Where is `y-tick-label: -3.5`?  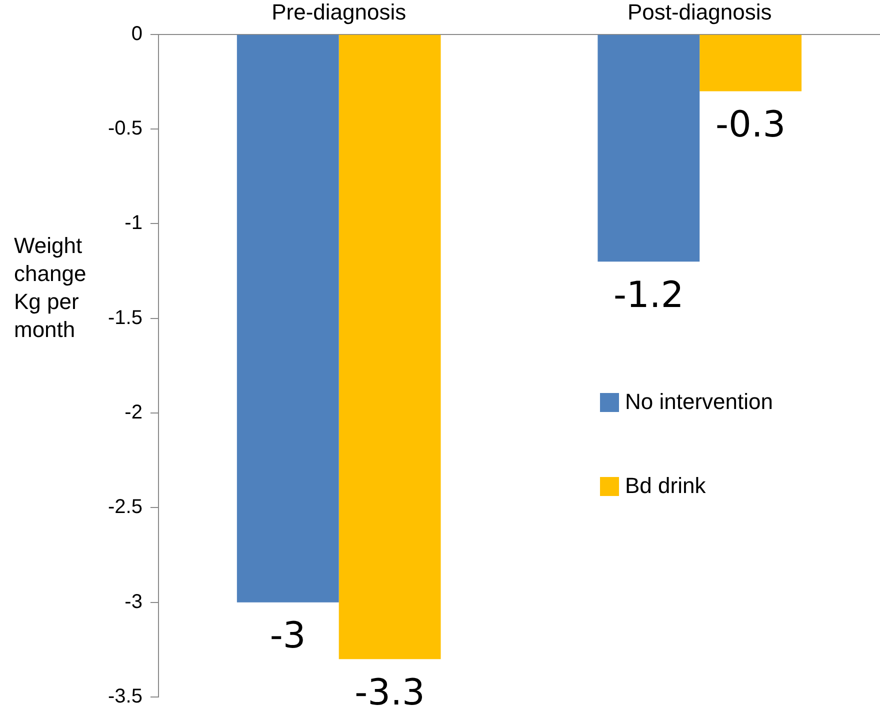 y-tick-label: -3.5 is located at coordinates (125, 697).